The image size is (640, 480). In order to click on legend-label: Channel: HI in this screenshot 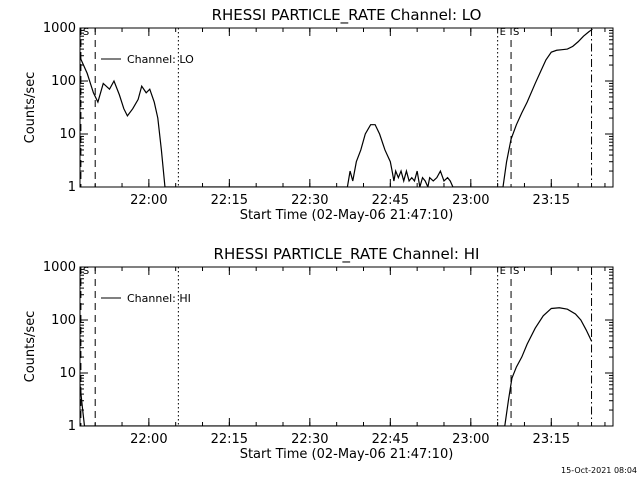, I will do `click(159, 298)`.